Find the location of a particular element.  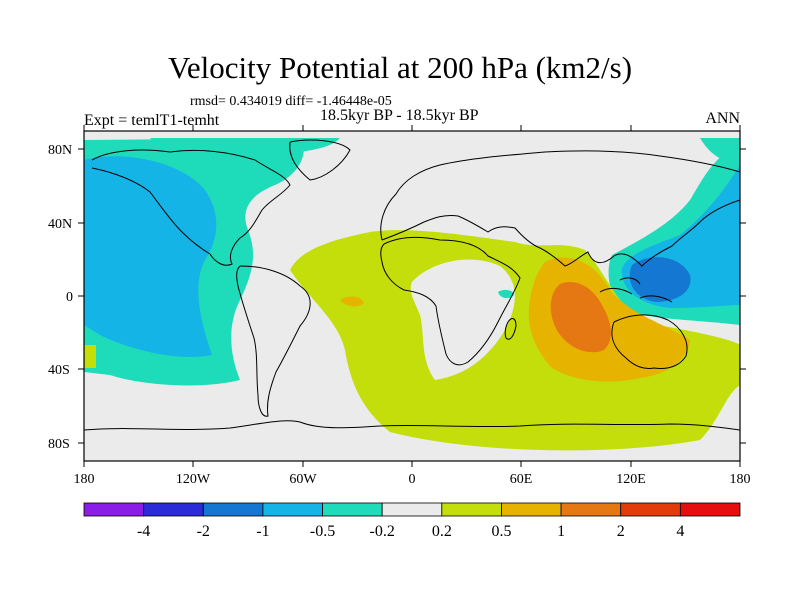

coastline-antarctica is located at coordinates (412, 425).